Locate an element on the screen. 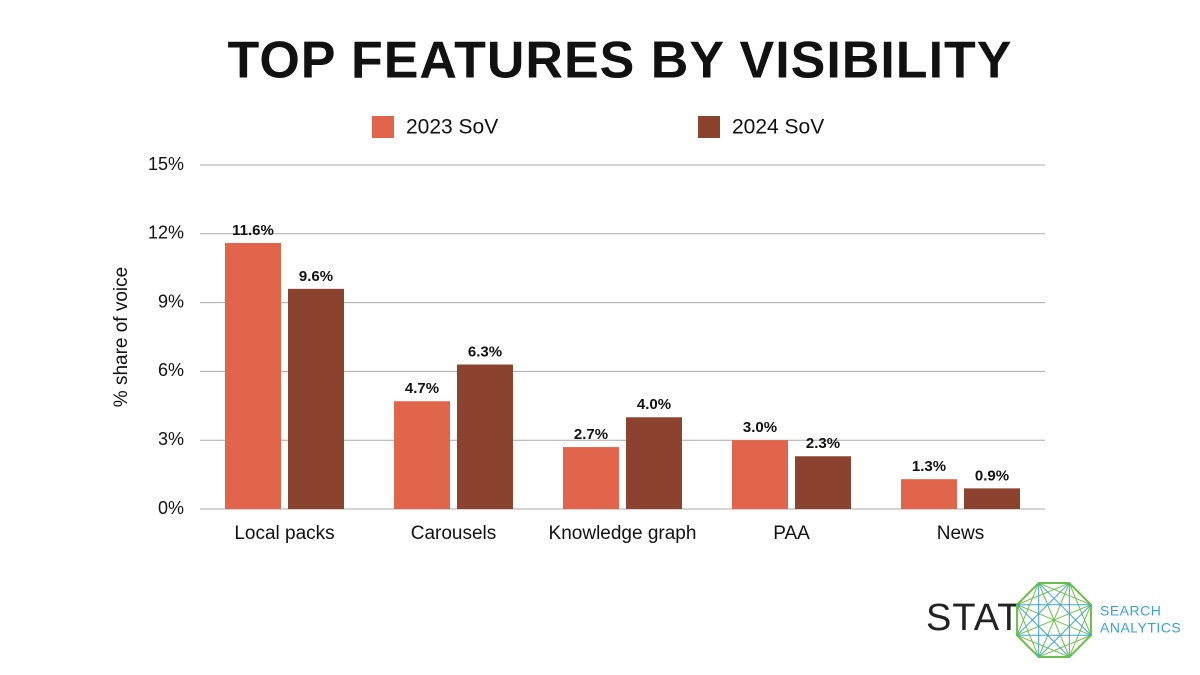 This screenshot has width=1200, height=675. value-label: 3.0% is located at coordinates (760, 427).